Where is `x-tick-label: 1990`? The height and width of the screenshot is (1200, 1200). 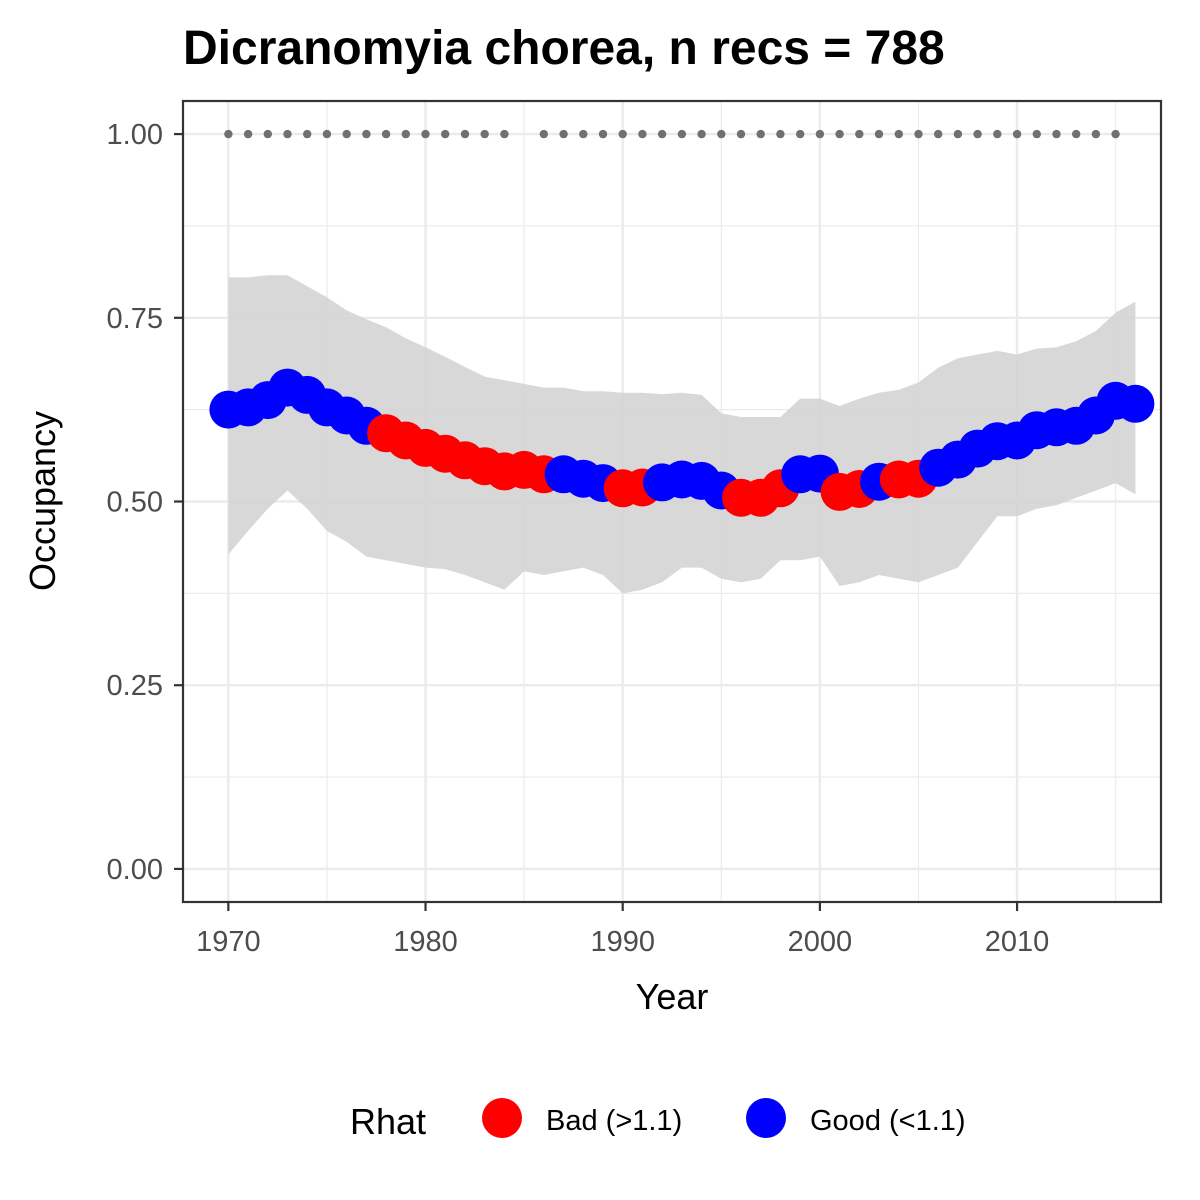 x-tick-label: 1990 is located at coordinates (622, 942).